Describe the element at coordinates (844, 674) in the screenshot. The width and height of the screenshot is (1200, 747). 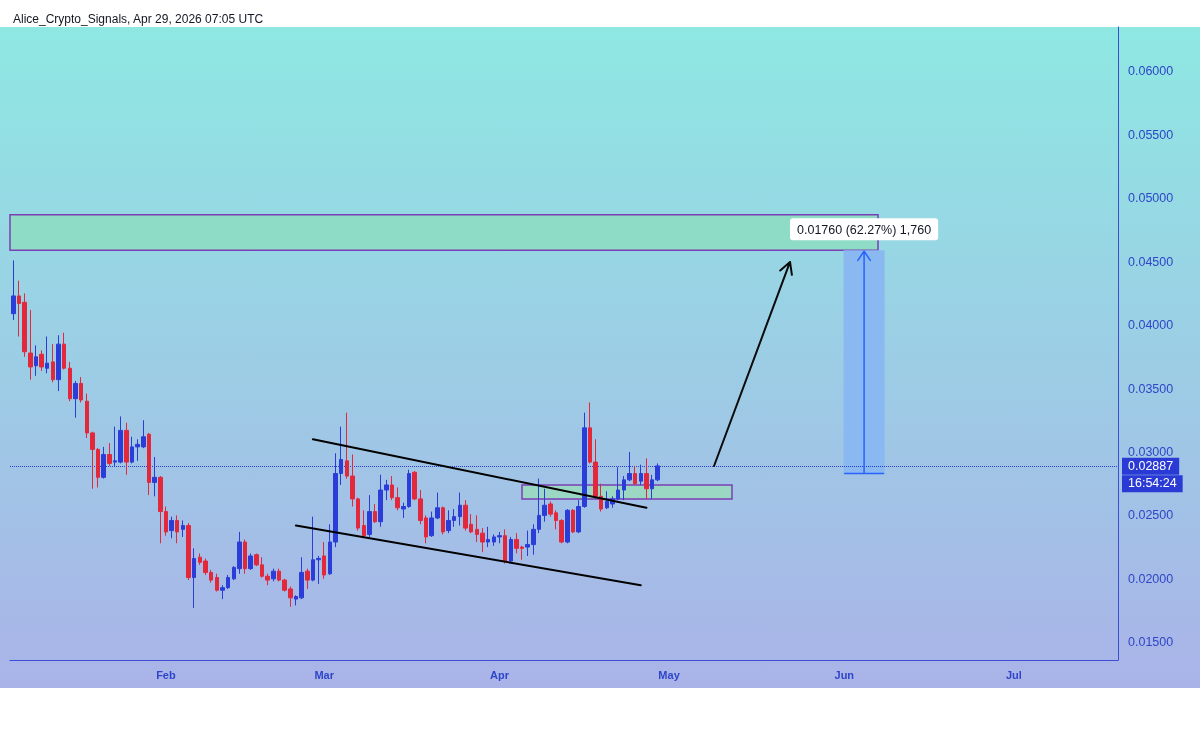
I see `x-tick-label: Jun` at that location.